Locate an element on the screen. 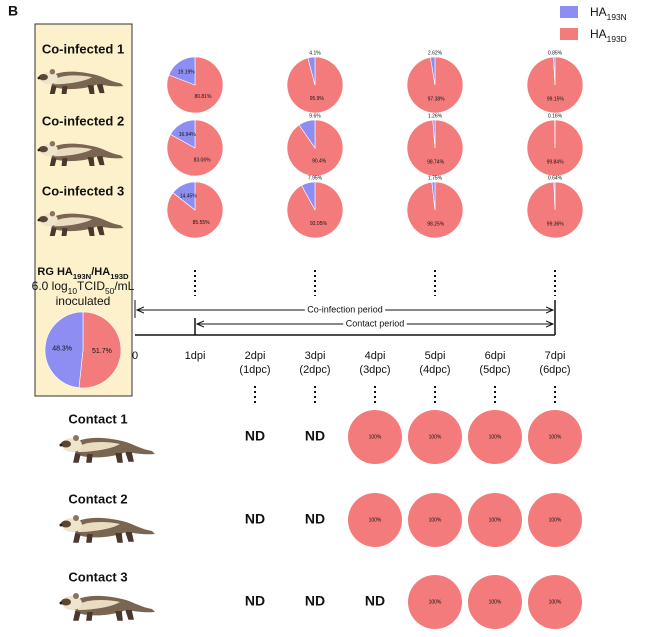  period-label: Contact period is located at coordinates (375, 323).